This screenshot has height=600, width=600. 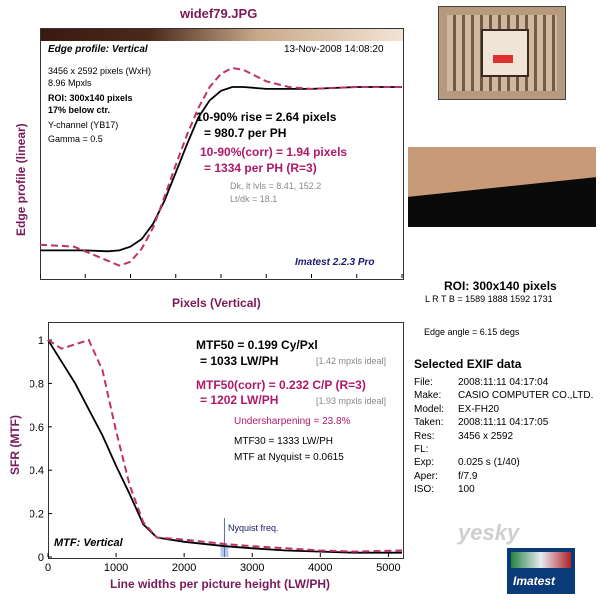 I want to click on exif-value: 100, so click(x=466, y=490).